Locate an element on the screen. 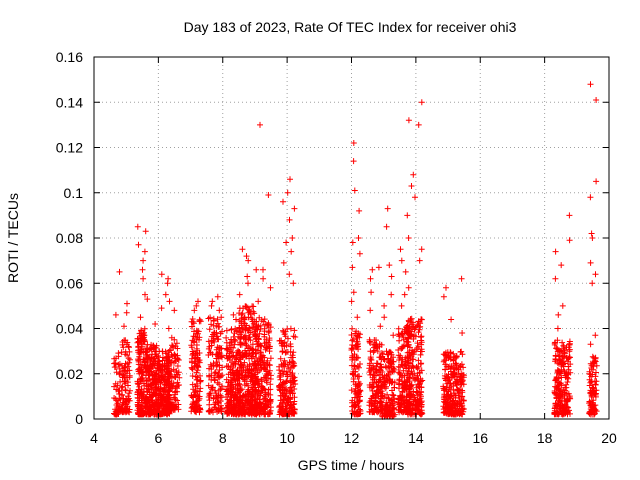 The image size is (640, 480). x-tick-label: 20 is located at coordinates (609, 438).